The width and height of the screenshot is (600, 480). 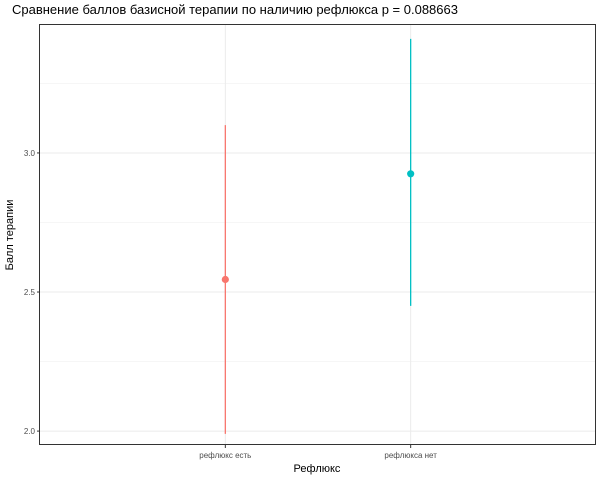 I want to click on y-tick-label: 2.0, so click(x=30, y=431).